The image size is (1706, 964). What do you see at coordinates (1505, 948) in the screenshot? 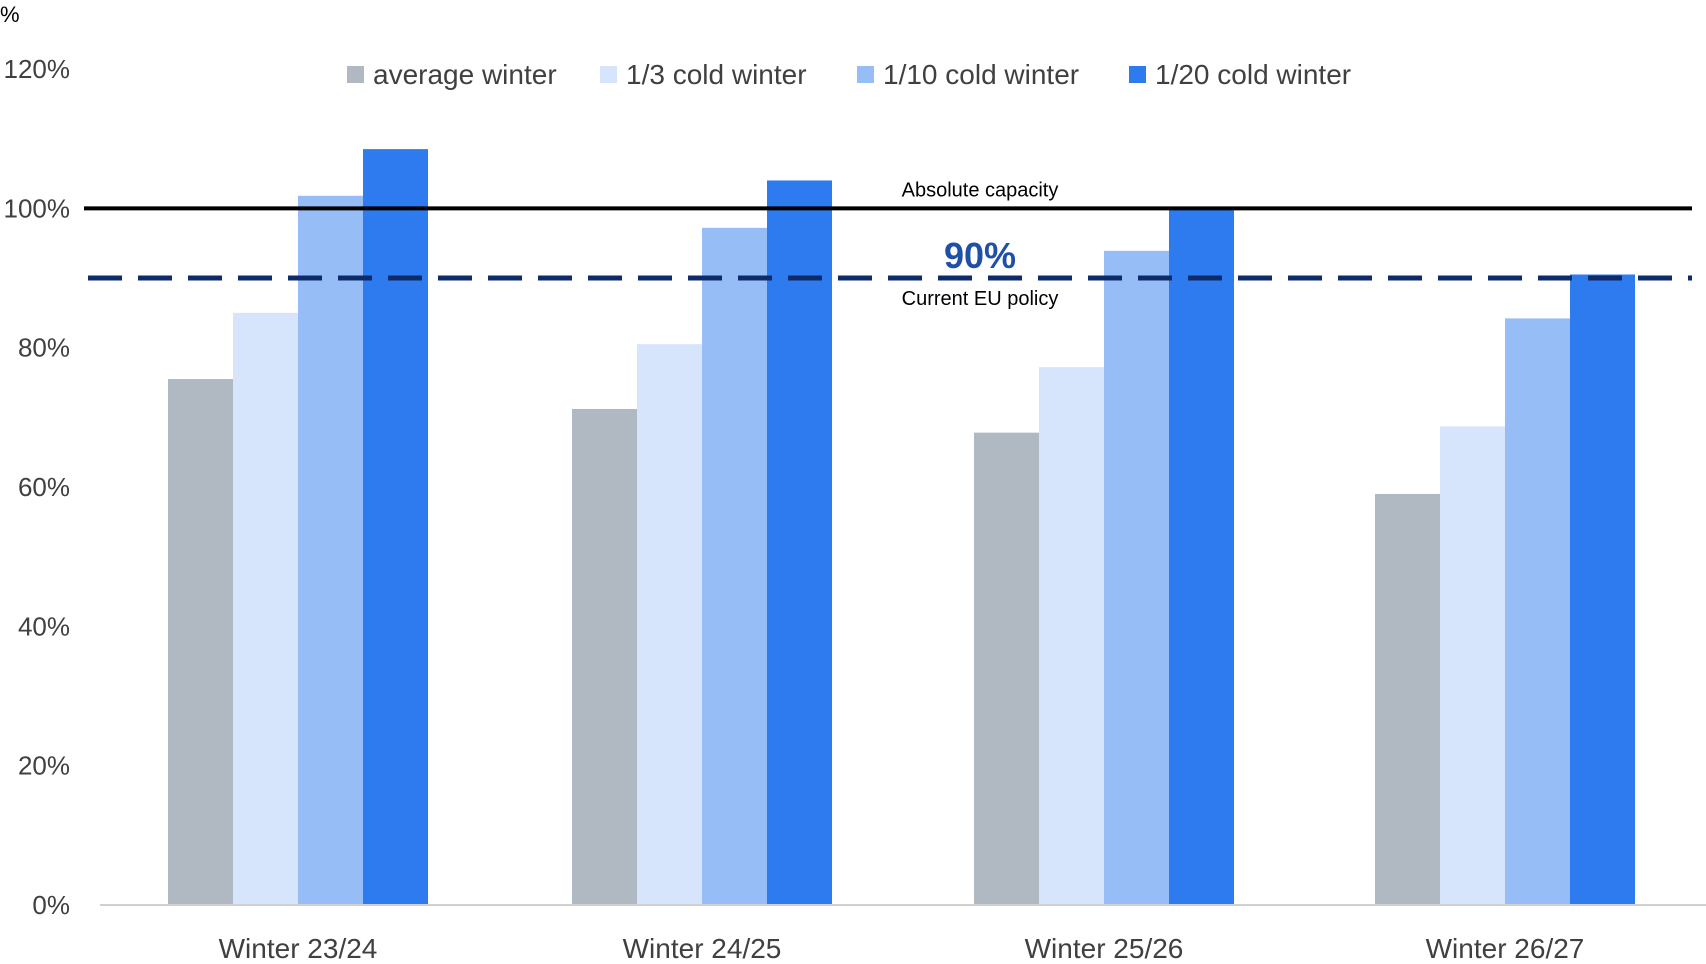
I see `x-tick-label: Winter 26/27` at bounding box center [1505, 948].